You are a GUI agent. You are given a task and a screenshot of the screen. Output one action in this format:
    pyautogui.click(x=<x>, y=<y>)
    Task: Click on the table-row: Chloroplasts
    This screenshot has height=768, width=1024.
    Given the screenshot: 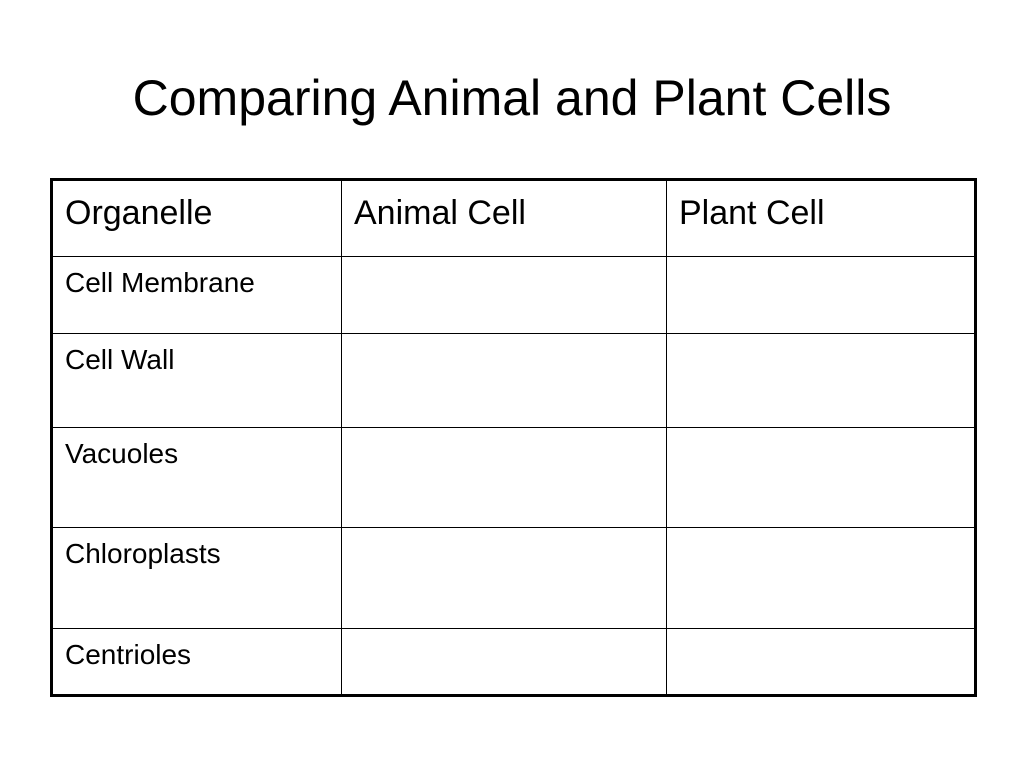 What is the action you would take?
    pyautogui.click(x=513, y=578)
    